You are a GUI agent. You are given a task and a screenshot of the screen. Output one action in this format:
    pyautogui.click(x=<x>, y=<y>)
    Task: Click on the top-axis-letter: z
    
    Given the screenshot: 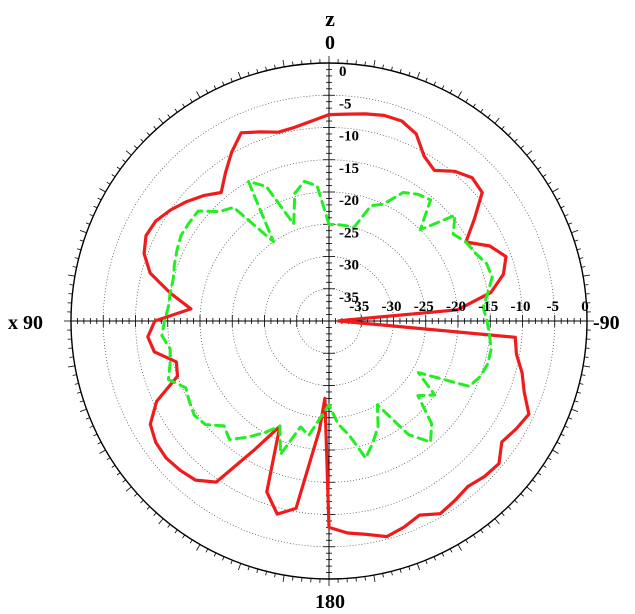 What is the action you would take?
    pyautogui.click(x=330, y=18)
    